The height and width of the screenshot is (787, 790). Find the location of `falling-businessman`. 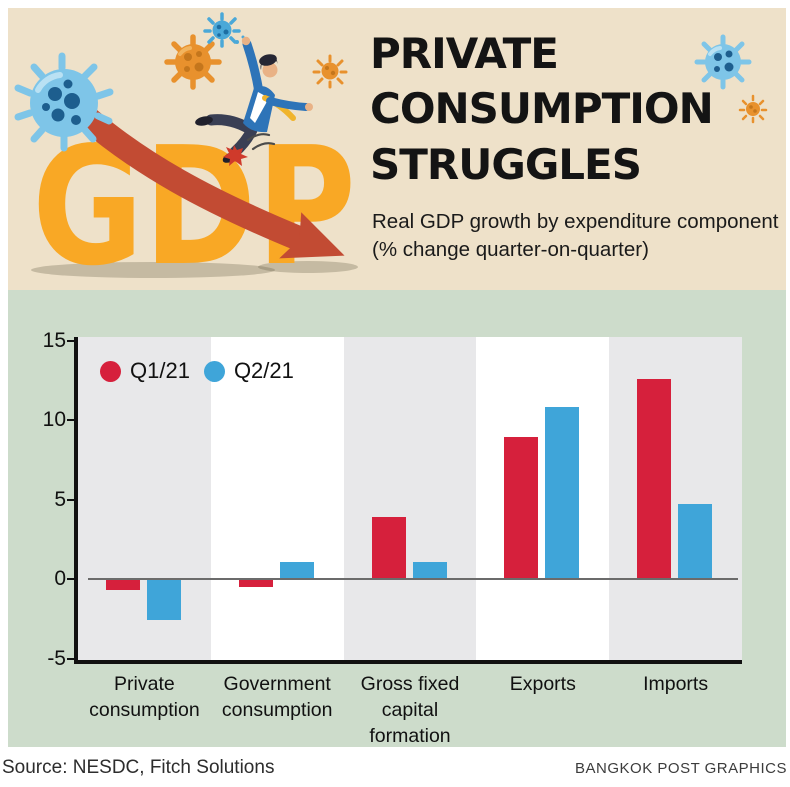

falling-businessman is located at coordinates (254, 100).